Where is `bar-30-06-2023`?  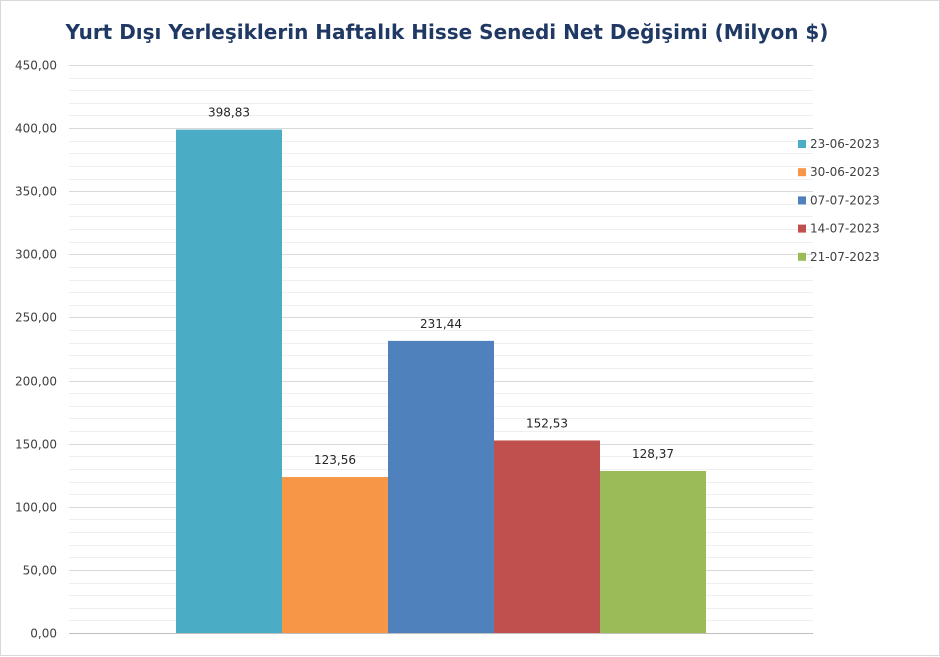 bar-30-06-2023 is located at coordinates (335, 555).